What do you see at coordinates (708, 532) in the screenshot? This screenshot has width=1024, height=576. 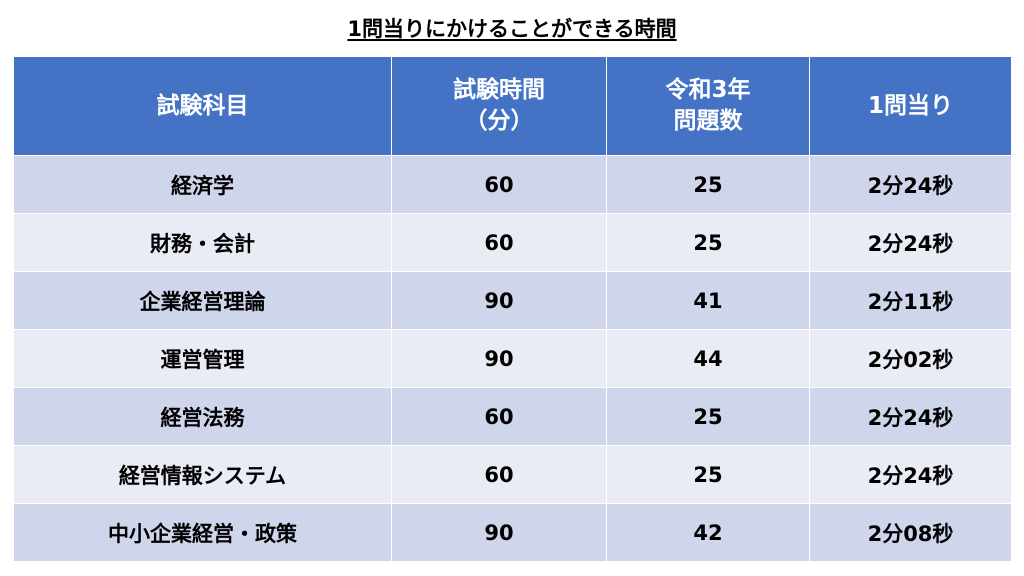 I see `cell-questions: 42` at bounding box center [708, 532].